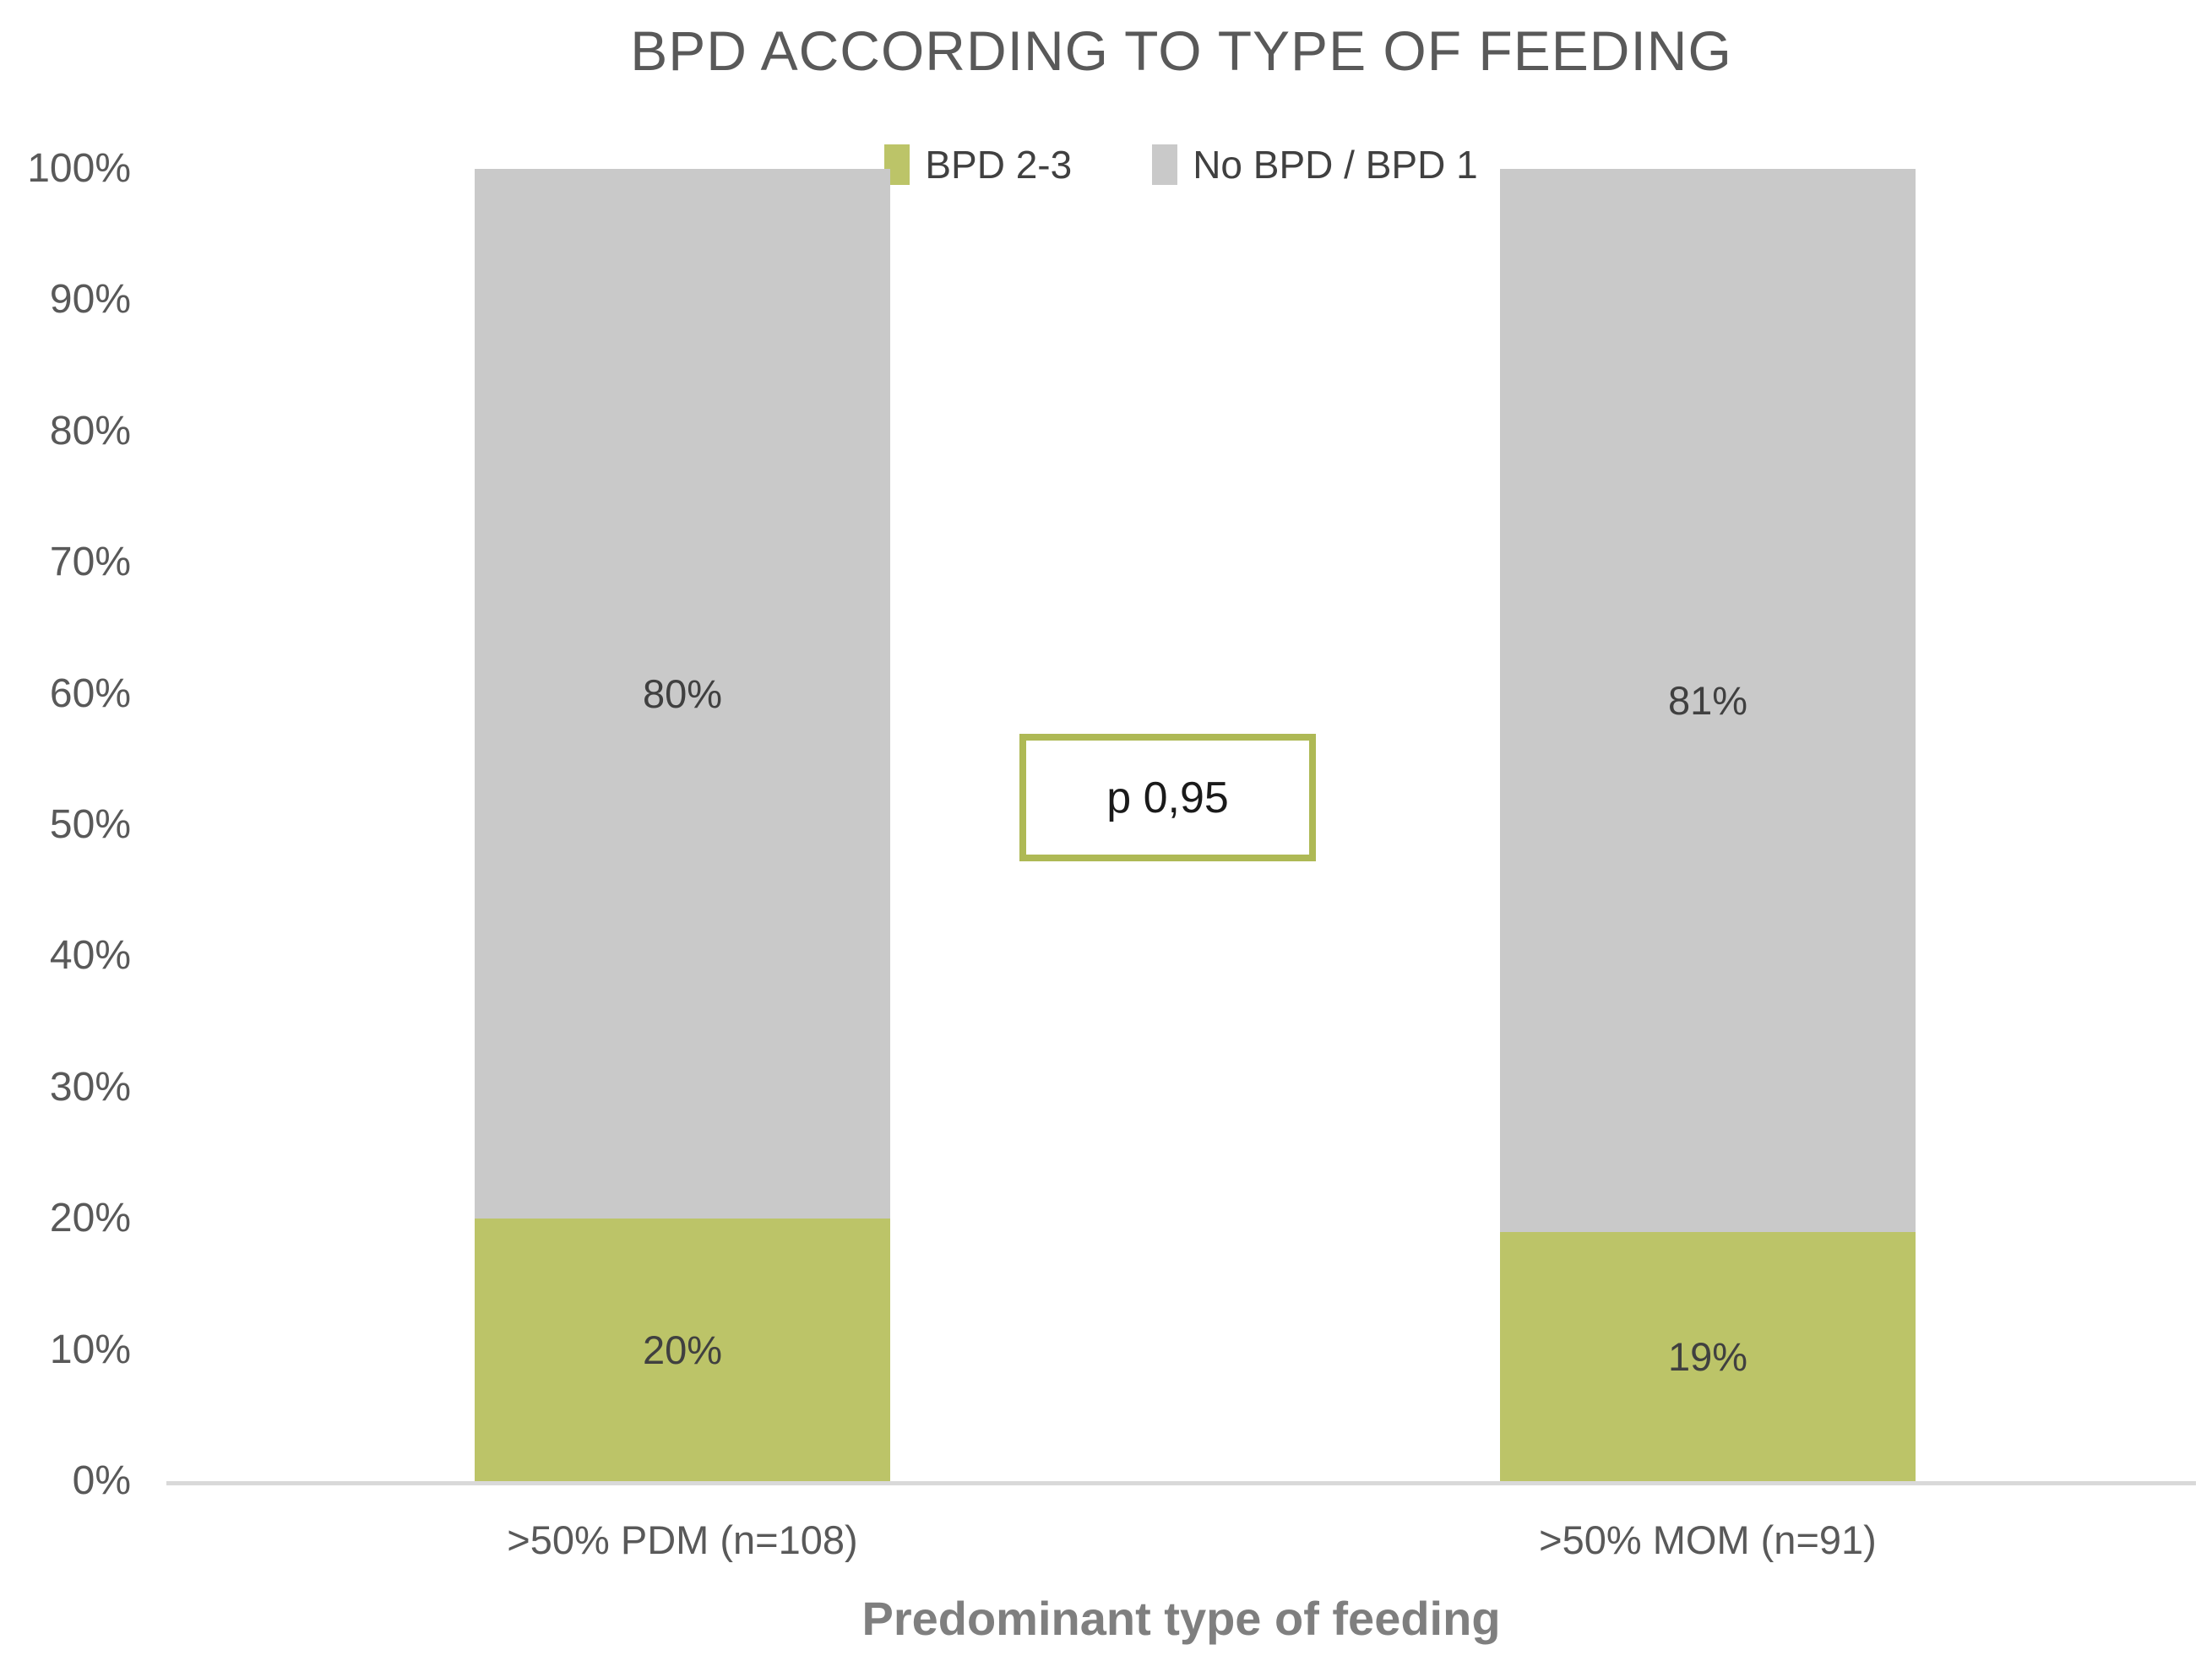  Describe the element at coordinates (79, 168) in the screenshot. I see `y-axis-tick-label: 100%` at that location.